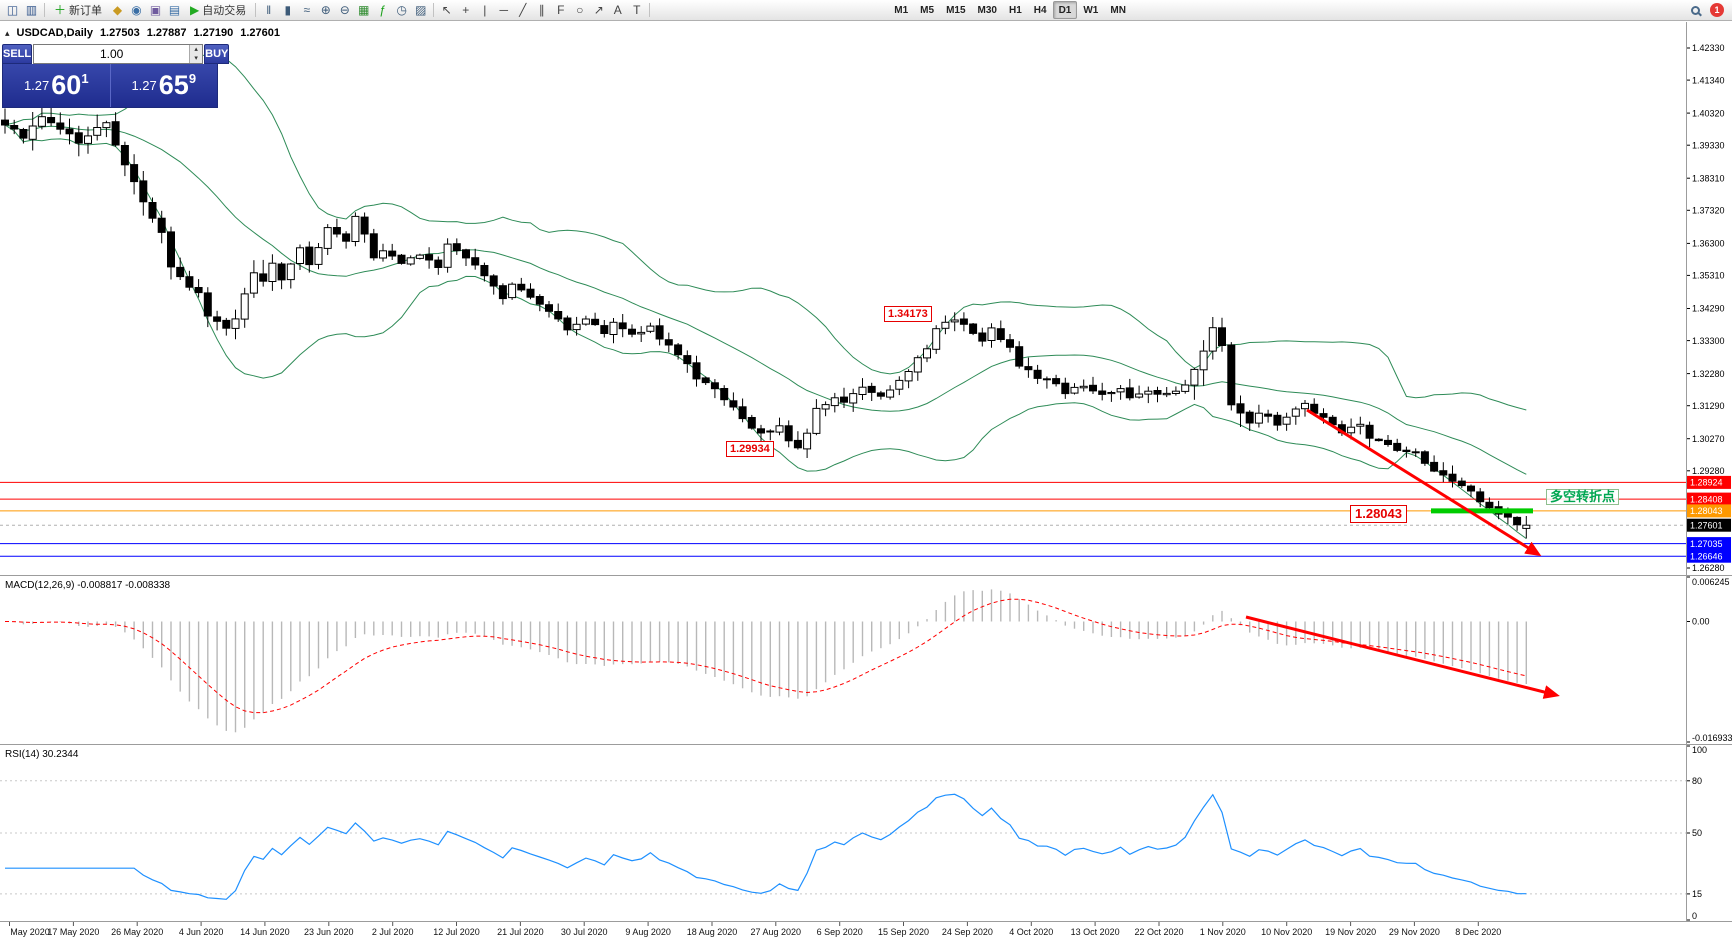  I want to click on annotation-turning-point: 多空转折点, so click(1583, 497).